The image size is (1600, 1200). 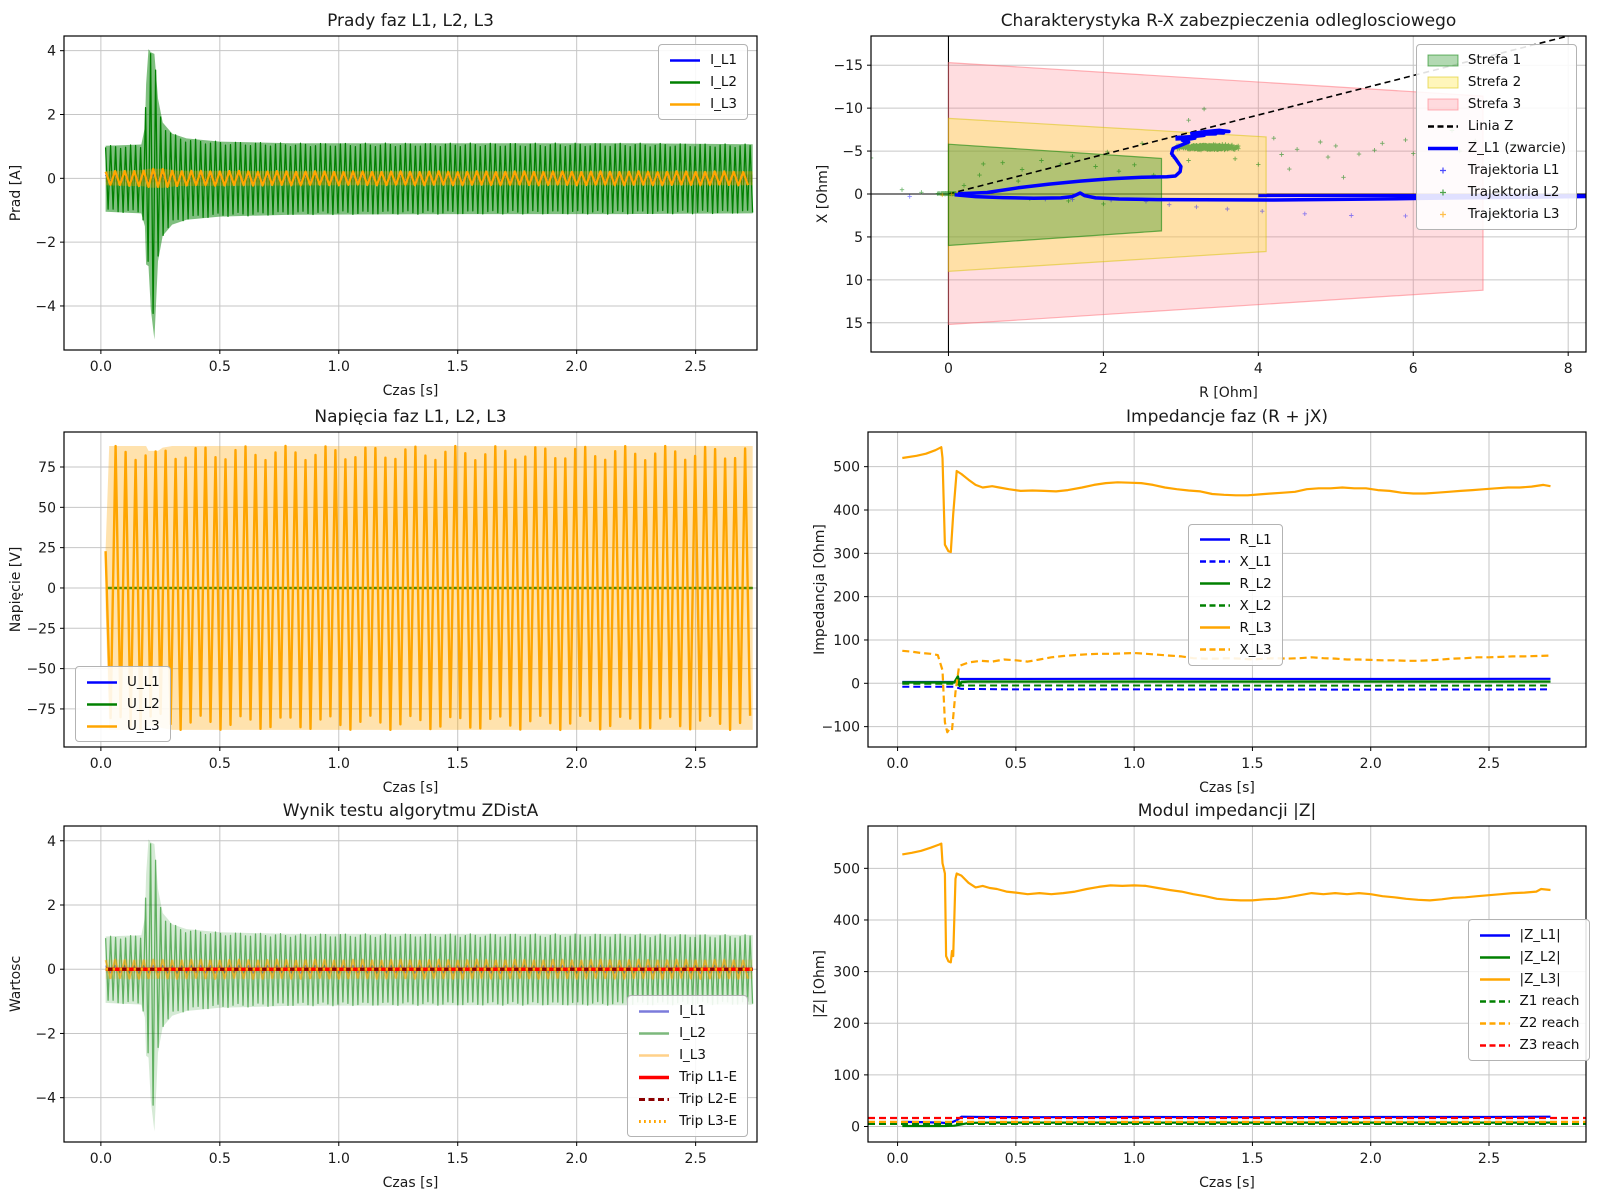 What do you see at coordinates (703, 60) in the screenshot?
I see `legend-entry: I_L1` at bounding box center [703, 60].